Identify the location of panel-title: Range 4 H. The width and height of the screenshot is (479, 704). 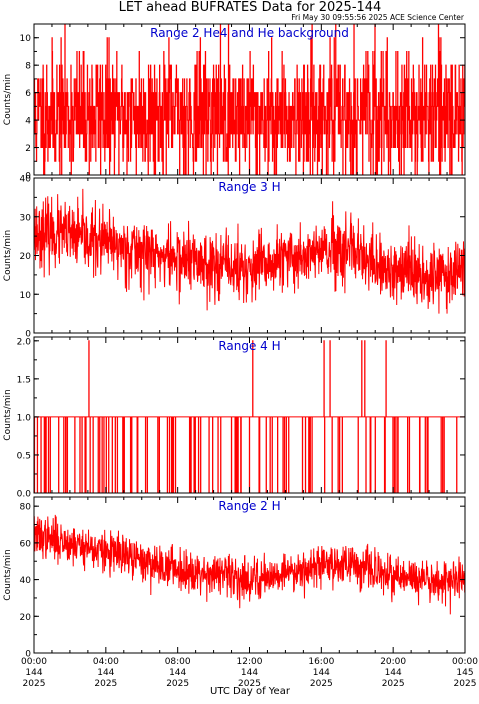
(249, 346).